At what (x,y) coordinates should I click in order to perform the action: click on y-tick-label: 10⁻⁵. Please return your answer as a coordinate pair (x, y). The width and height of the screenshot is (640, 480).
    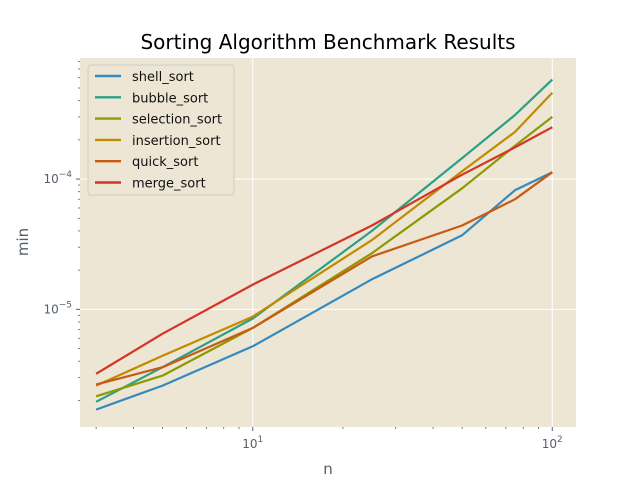
    Looking at the image, I should click on (57, 308).